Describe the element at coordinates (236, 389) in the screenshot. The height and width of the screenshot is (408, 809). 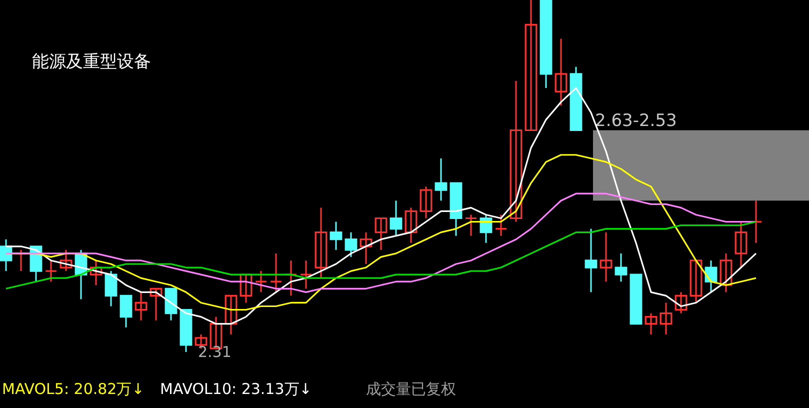
I see `text: MAVOL10: 23.13万↓` at that location.